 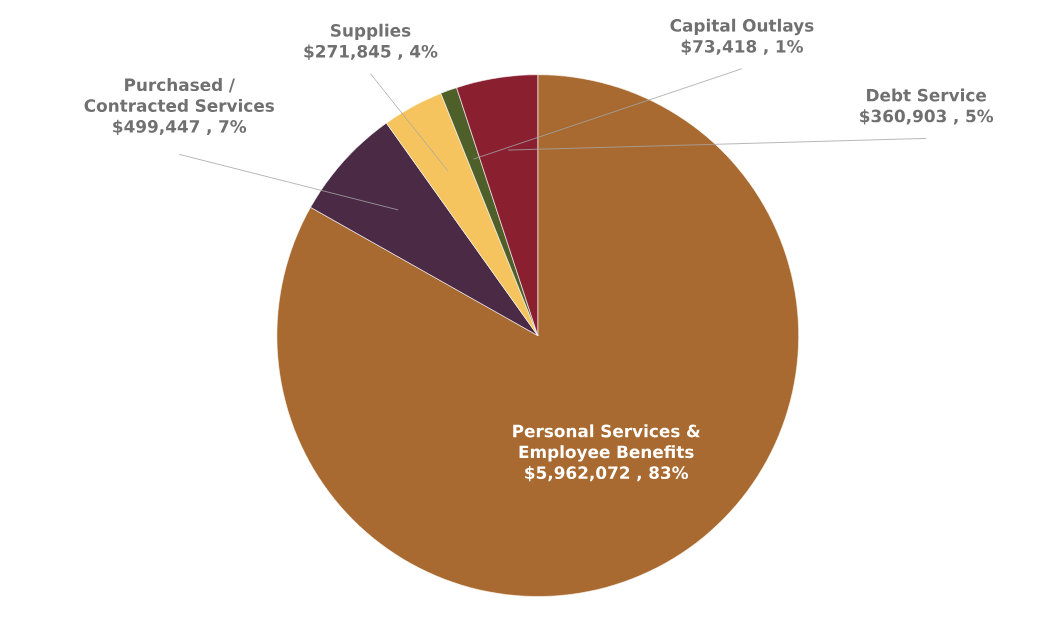 I want to click on slice-label: Personal Services & Employee Benefits, so click(x=606, y=443).